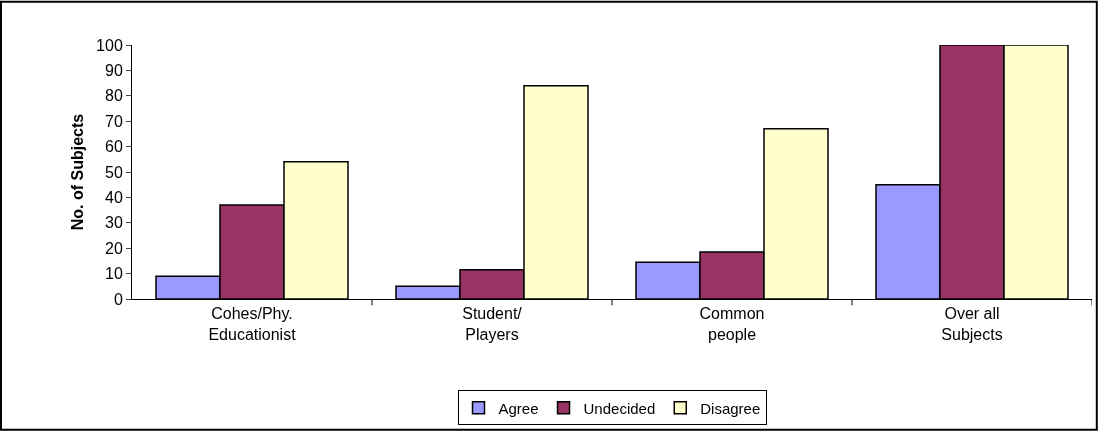  Describe the element at coordinates (114, 197) in the screenshot. I see `y-tick-label: 40` at that location.